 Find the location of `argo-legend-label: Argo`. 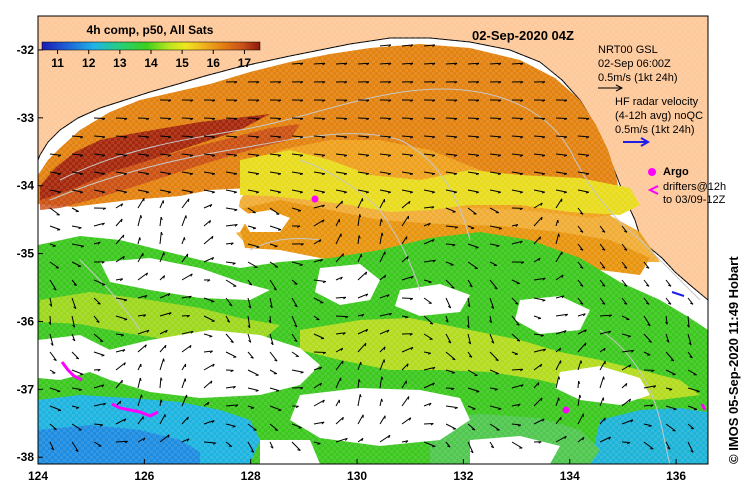

argo-legend-label: Argo is located at coordinates (676, 172).